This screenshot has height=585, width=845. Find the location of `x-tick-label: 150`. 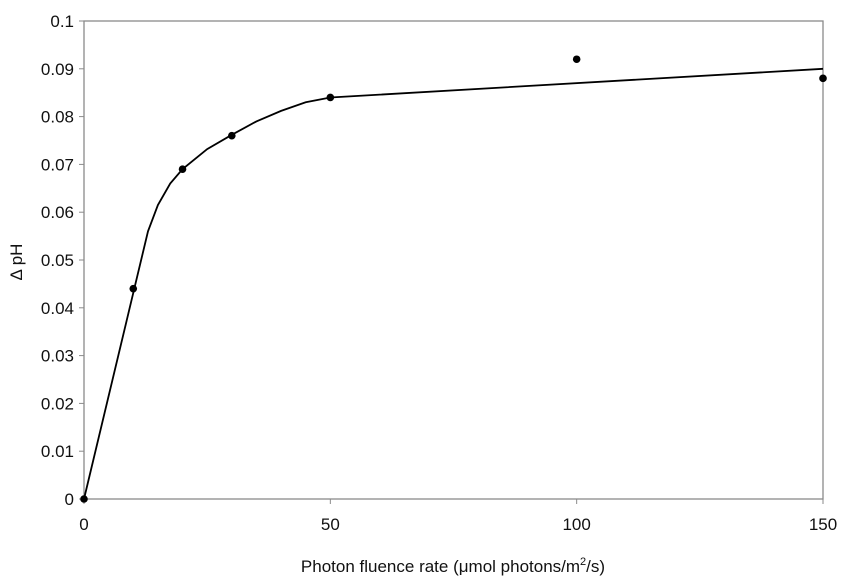

x-tick-label: 150 is located at coordinates (823, 524).